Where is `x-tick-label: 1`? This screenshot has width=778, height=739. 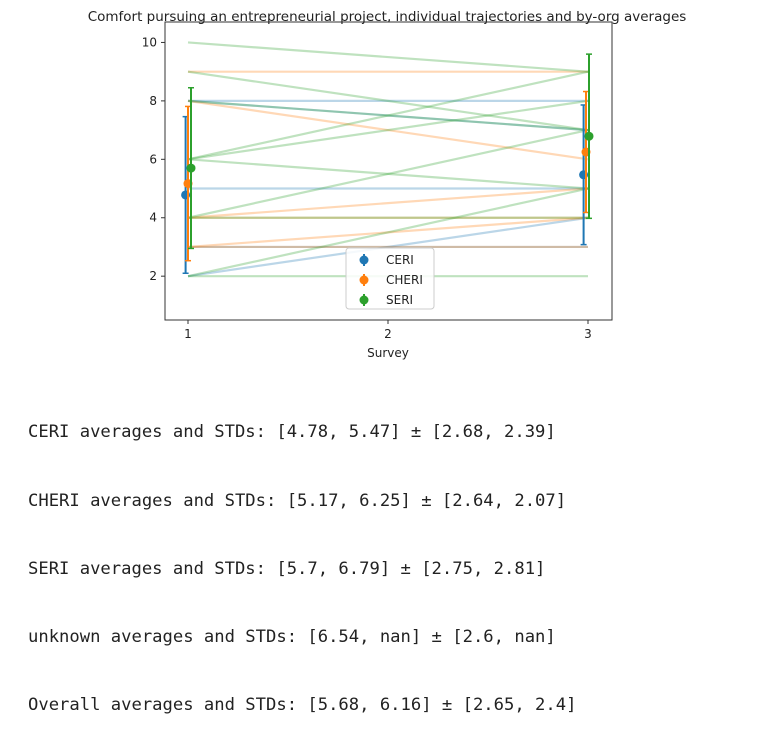 x-tick-label: 1 is located at coordinates (188, 334).